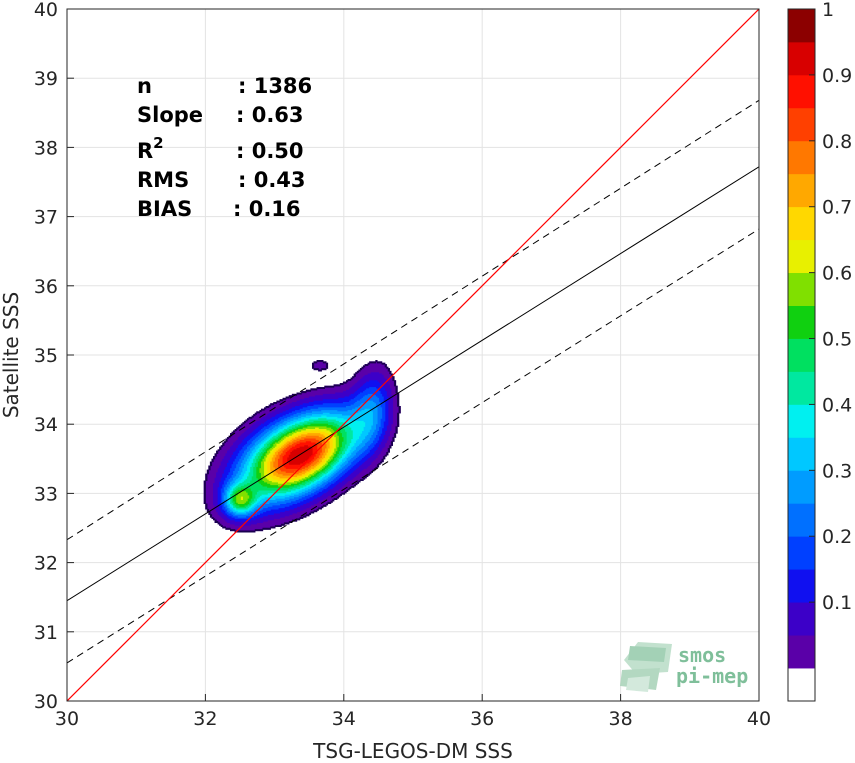 The width and height of the screenshot is (855, 763). What do you see at coordinates (158, 143) in the screenshot?
I see `stat-r2-sup: 2` at bounding box center [158, 143].